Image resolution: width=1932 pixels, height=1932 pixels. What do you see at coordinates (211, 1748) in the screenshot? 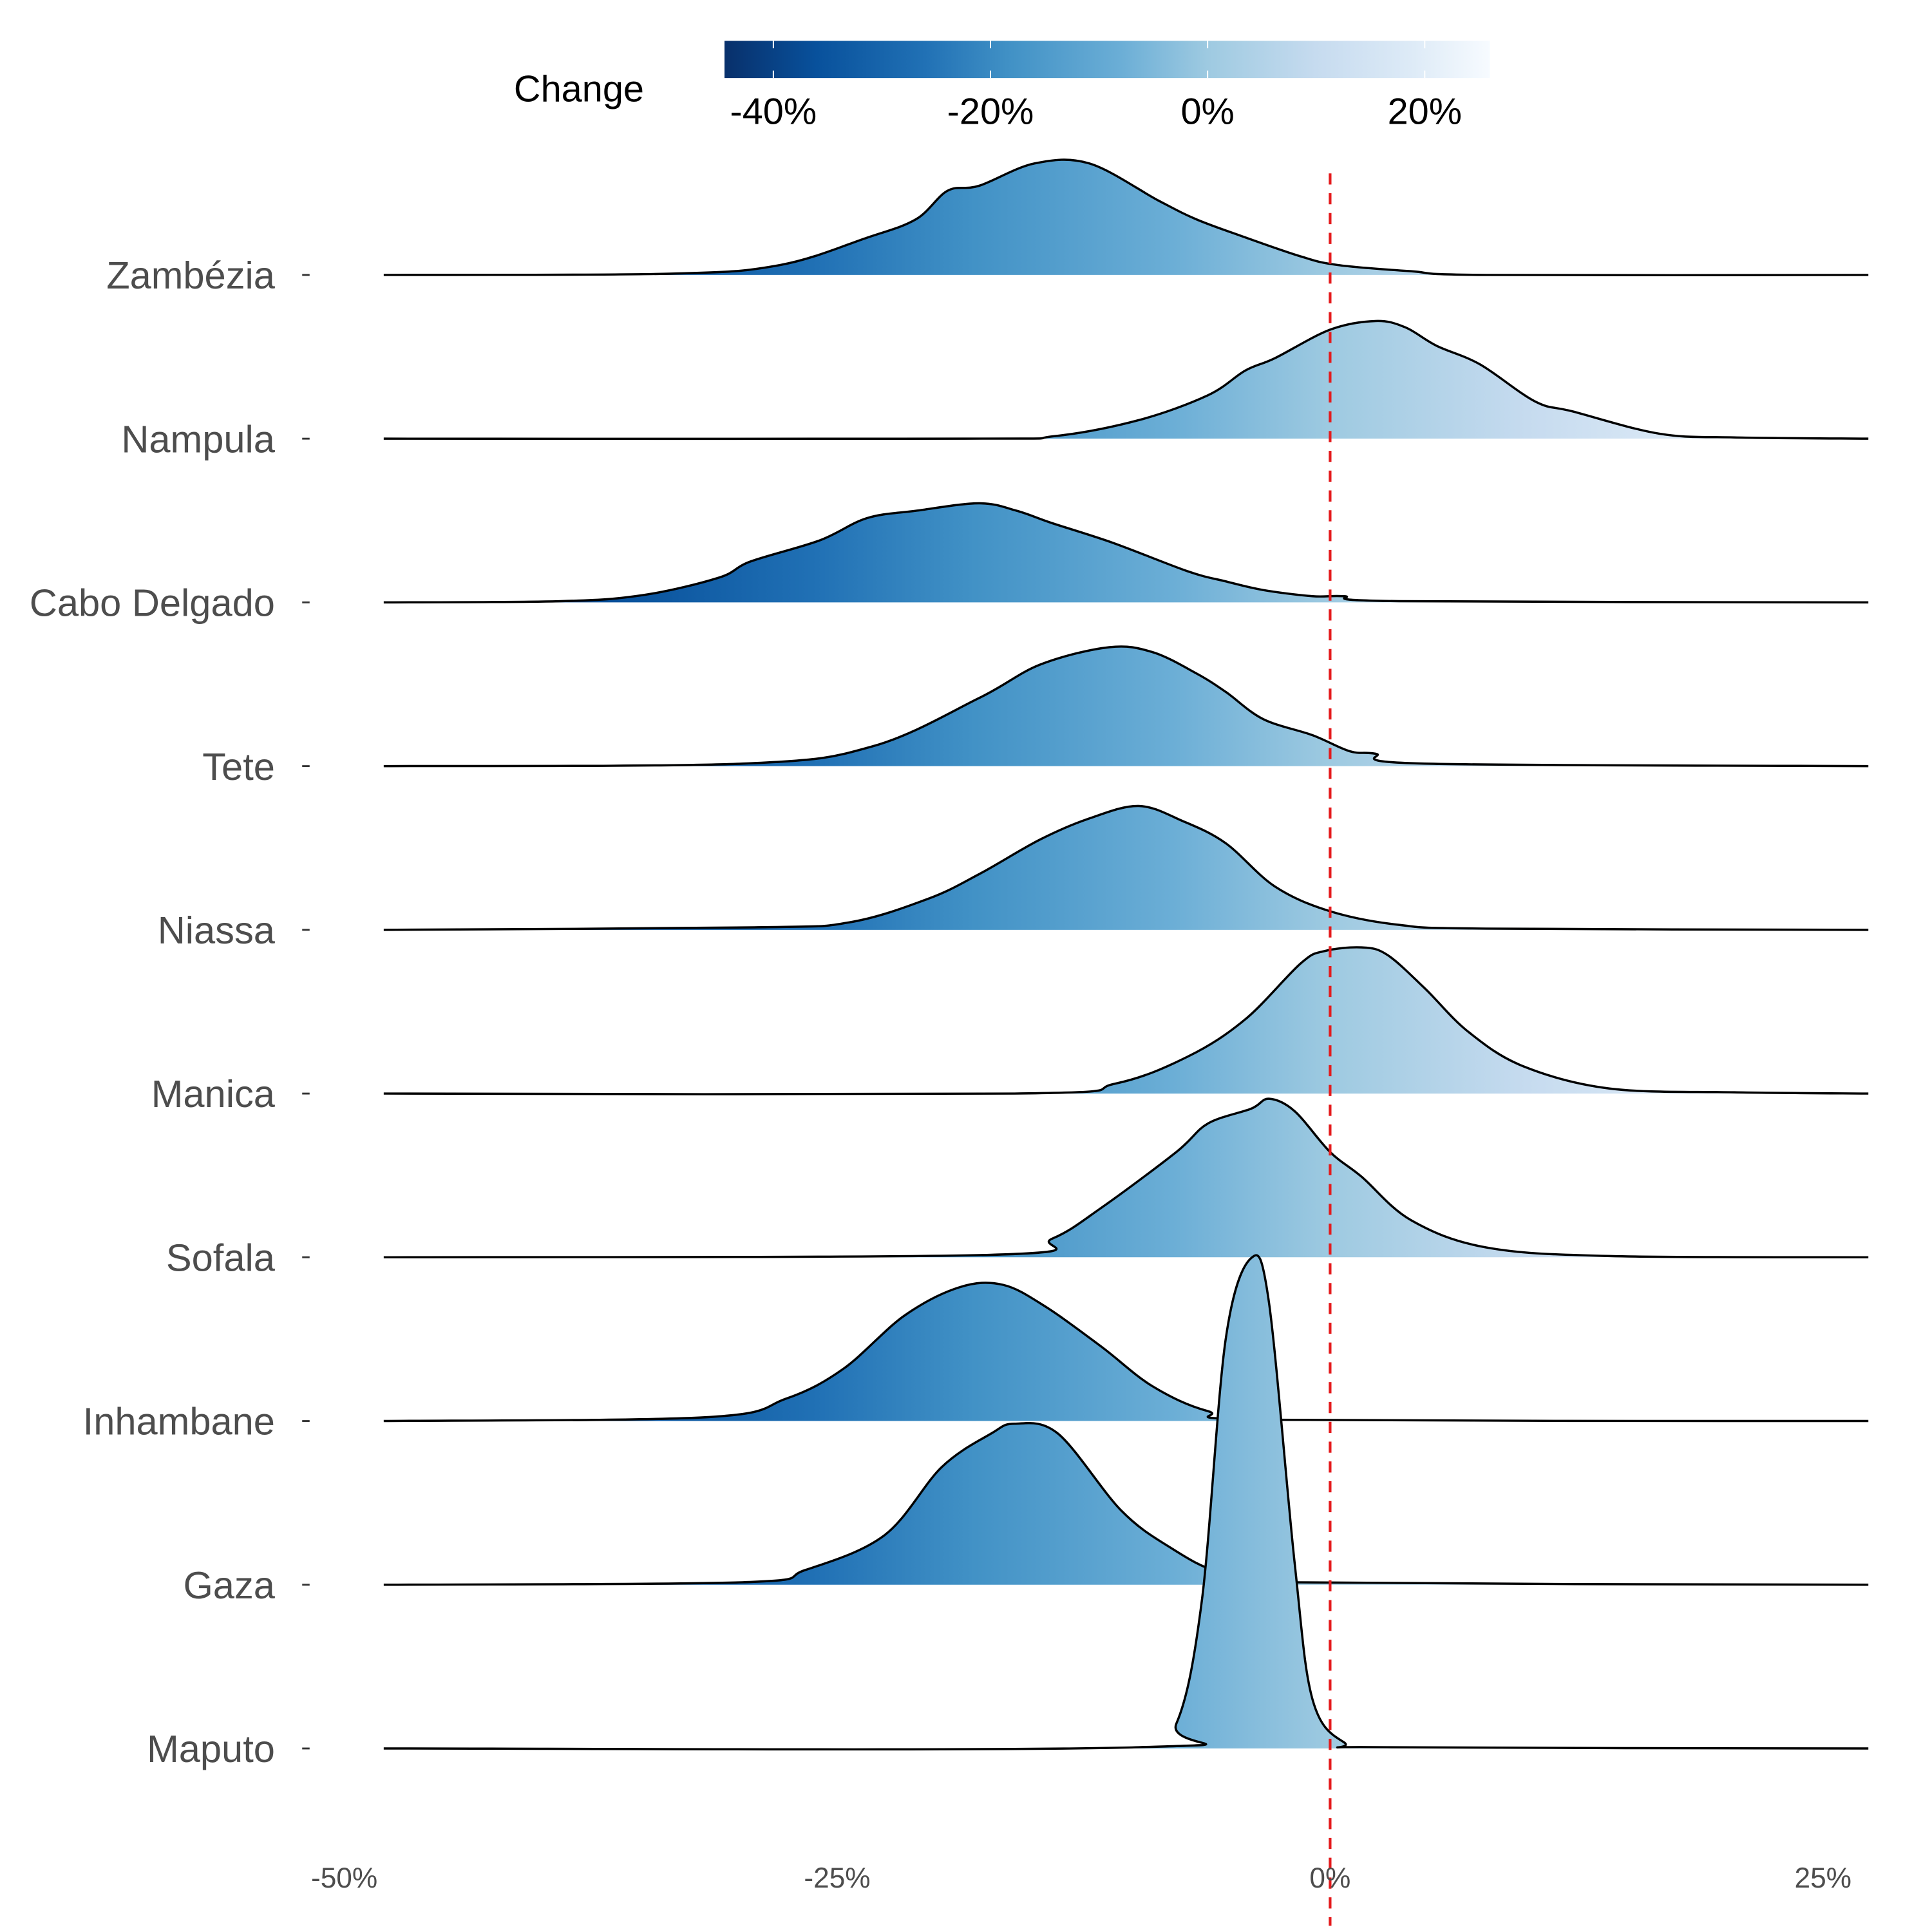
I see `y-tick-label: Maputo` at bounding box center [211, 1748].